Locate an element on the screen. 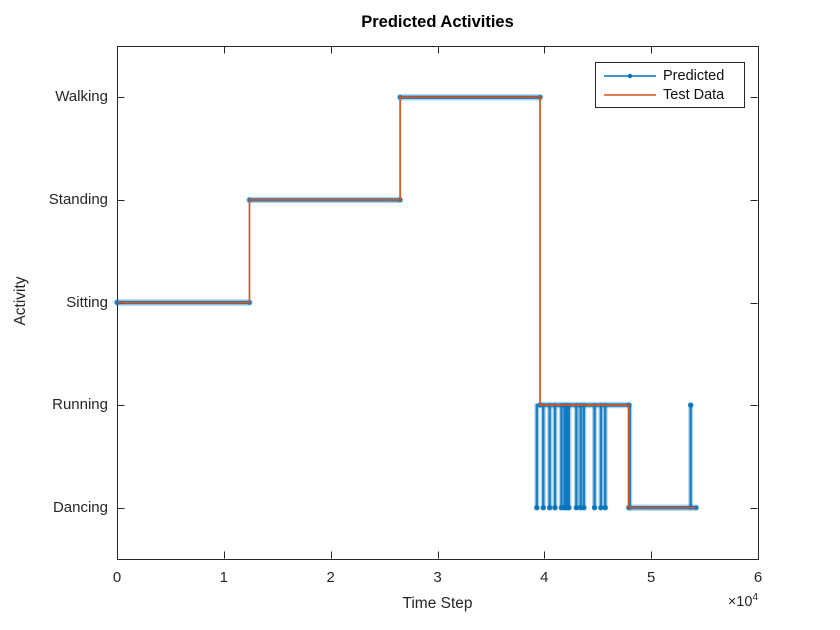  x-axis-label: Time Step is located at coordinates (437, 603).